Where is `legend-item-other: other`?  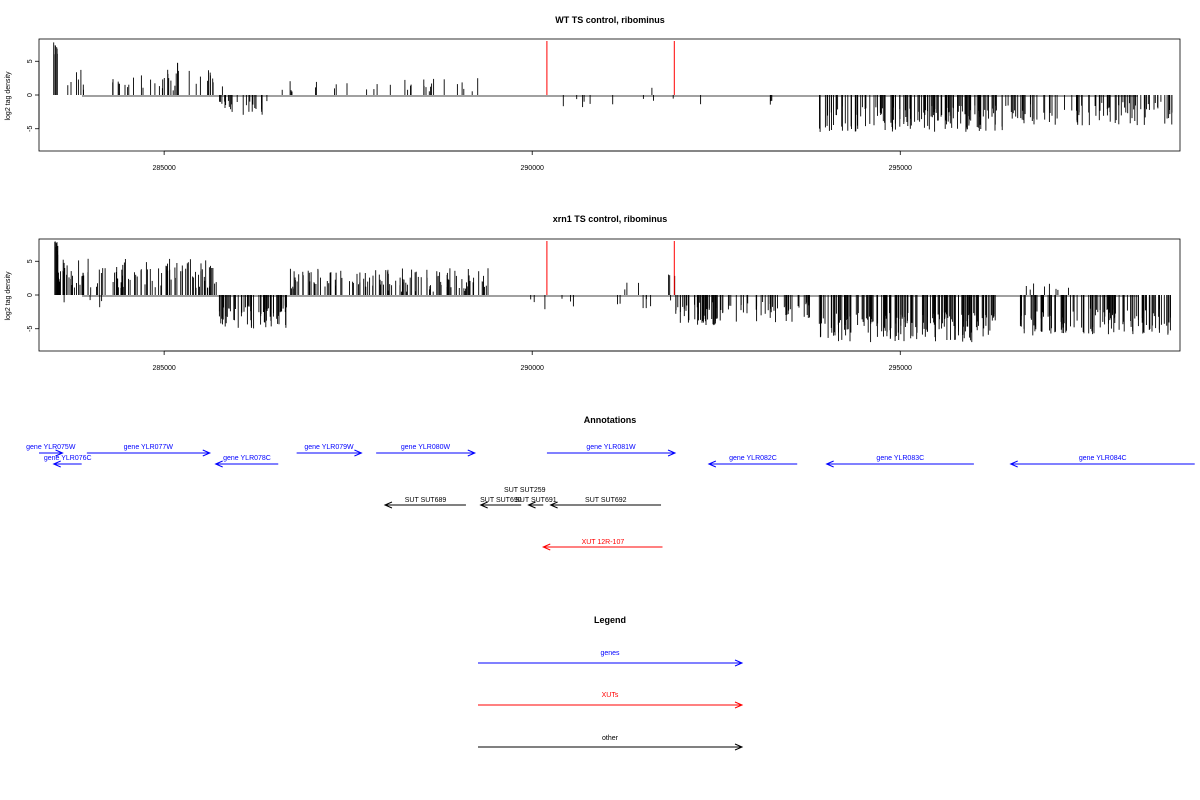 legend-item-other: other is located at coordinates (611, 743).